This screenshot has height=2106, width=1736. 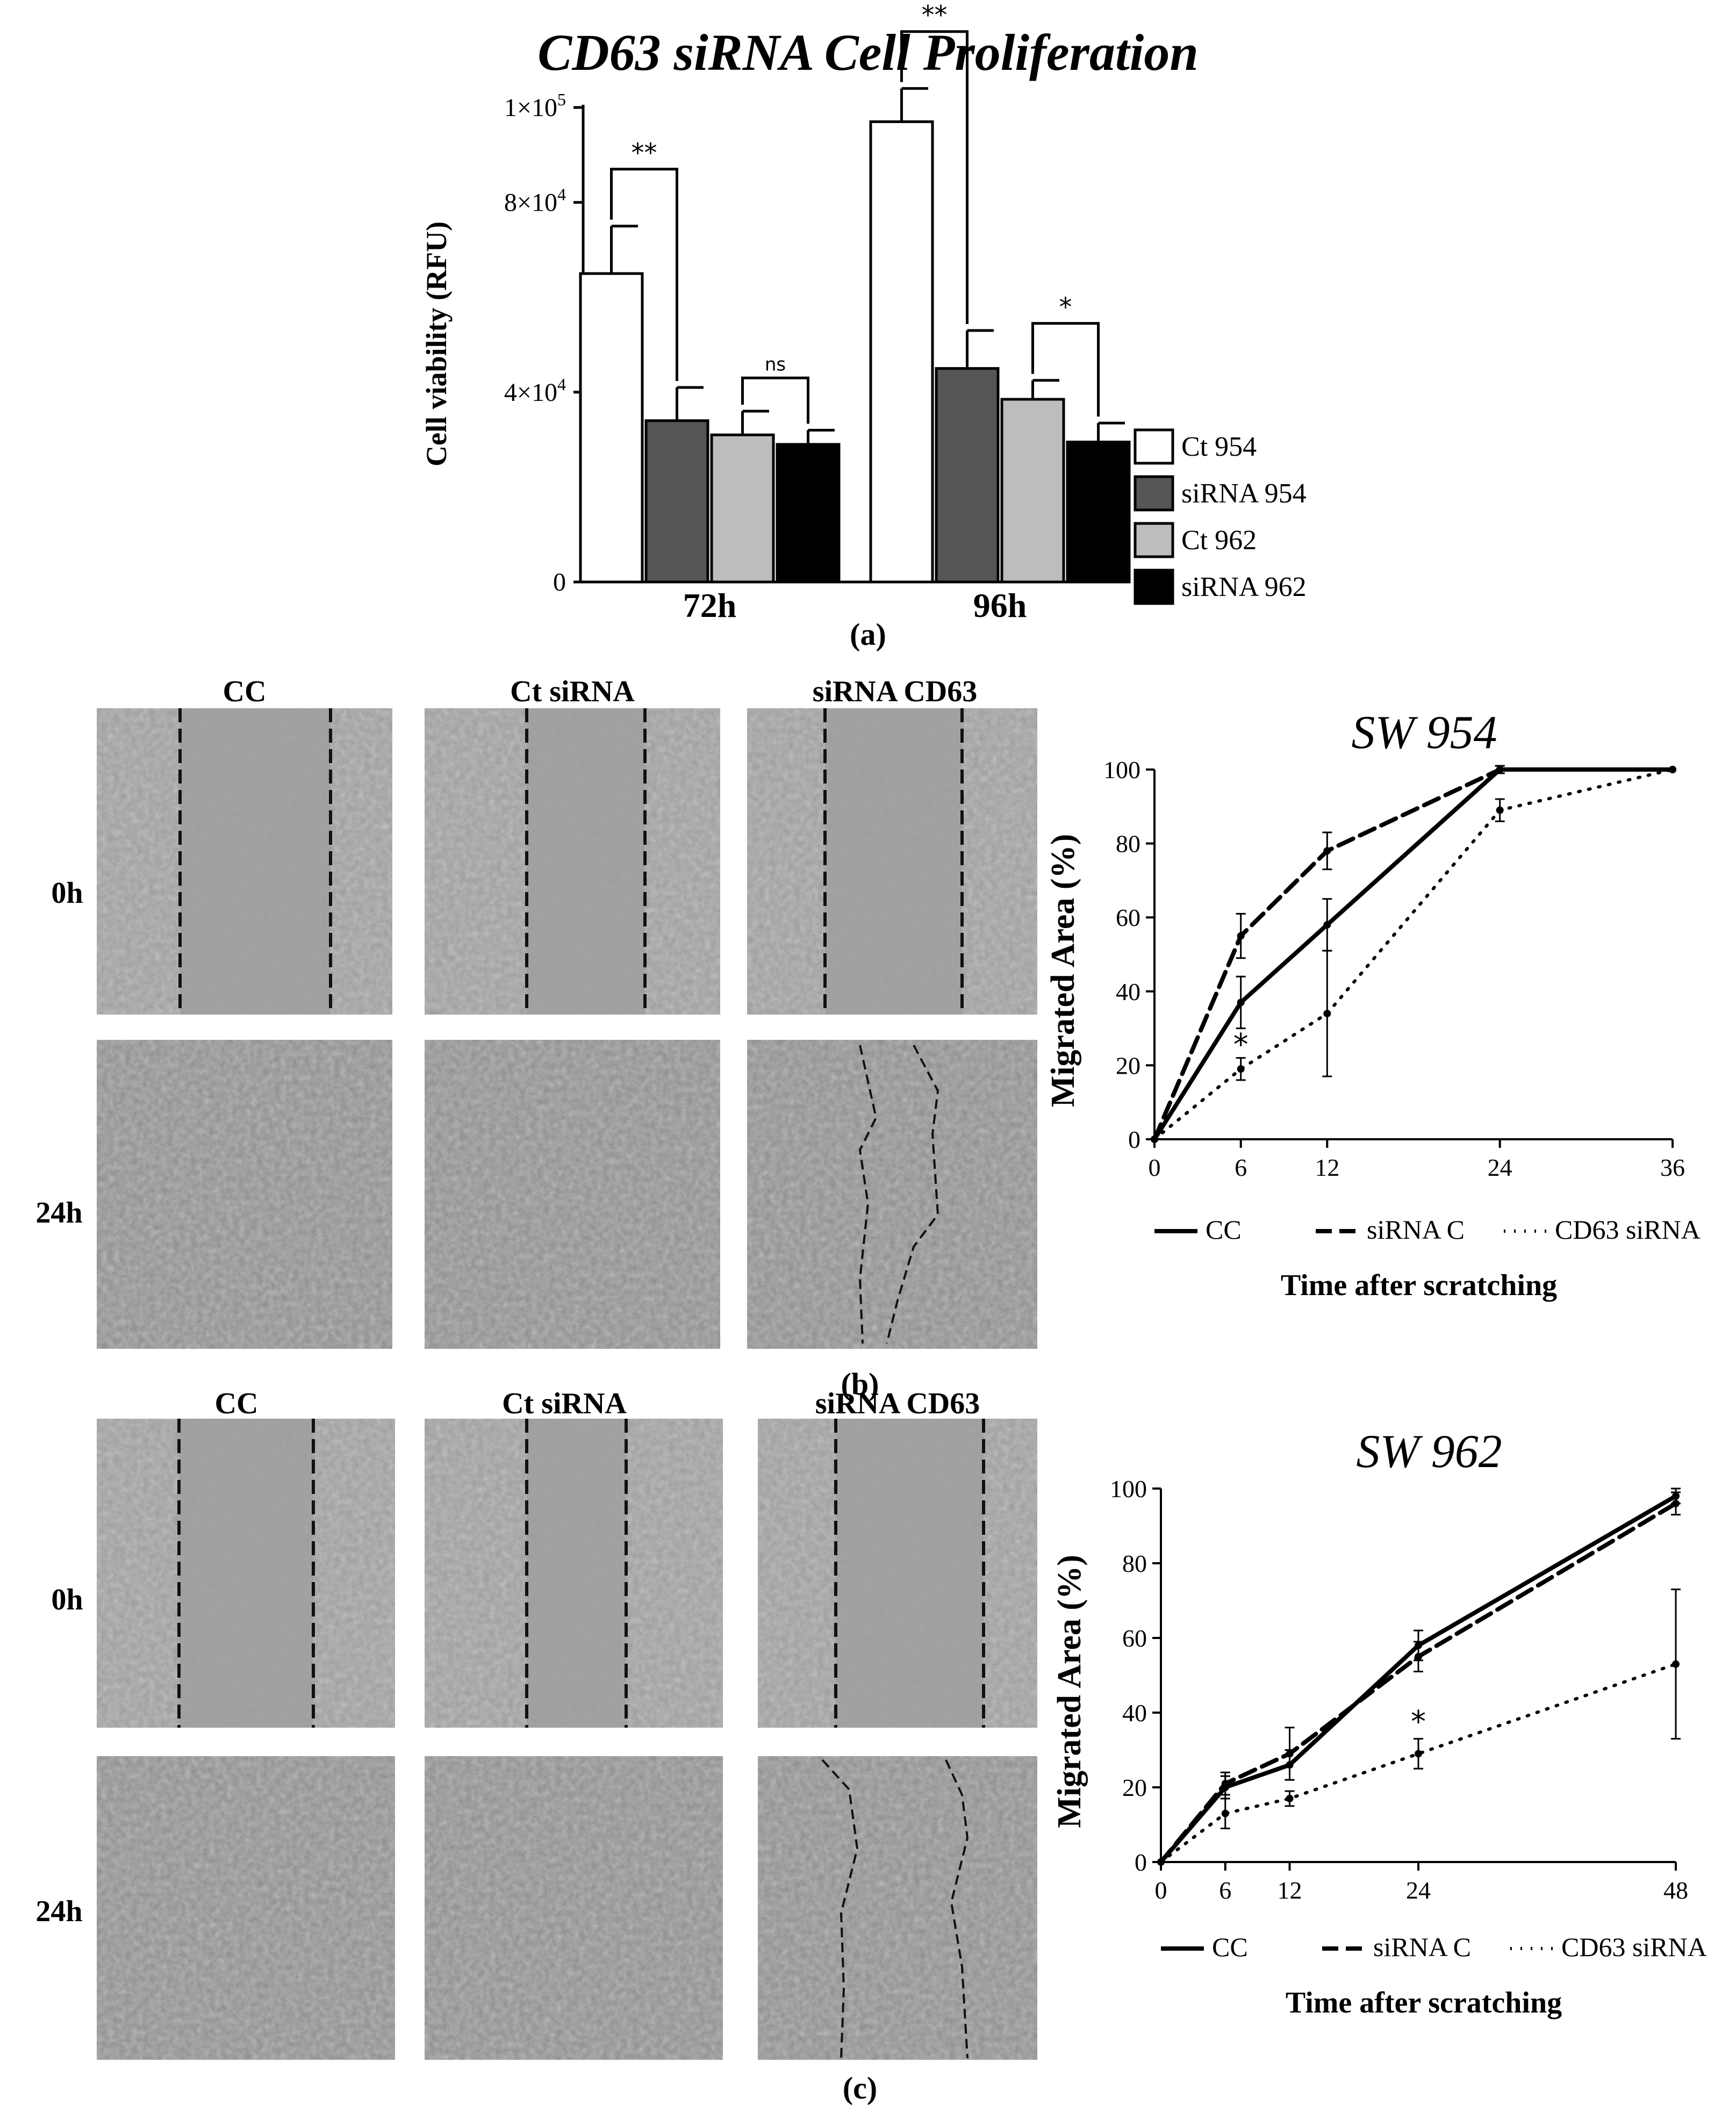 I want to click on chart-b-x-tick-label: 6, so click(x=1241, y=1168).